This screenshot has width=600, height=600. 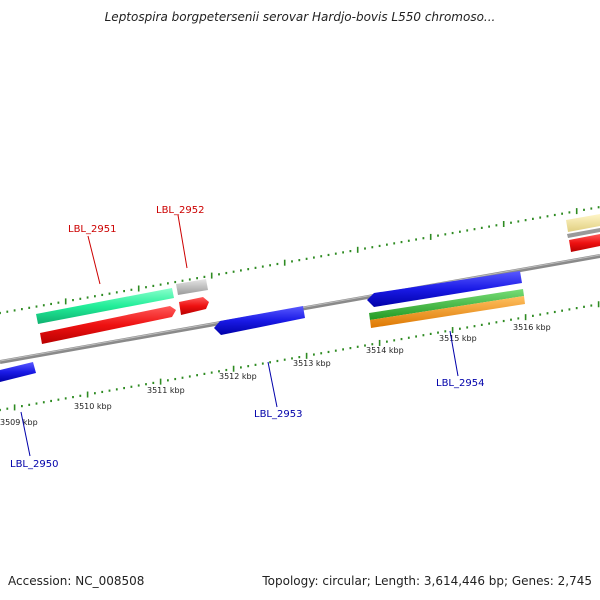 I want to click on kbp-label-3510: 3510 kbp, so click(x=93, y=406).